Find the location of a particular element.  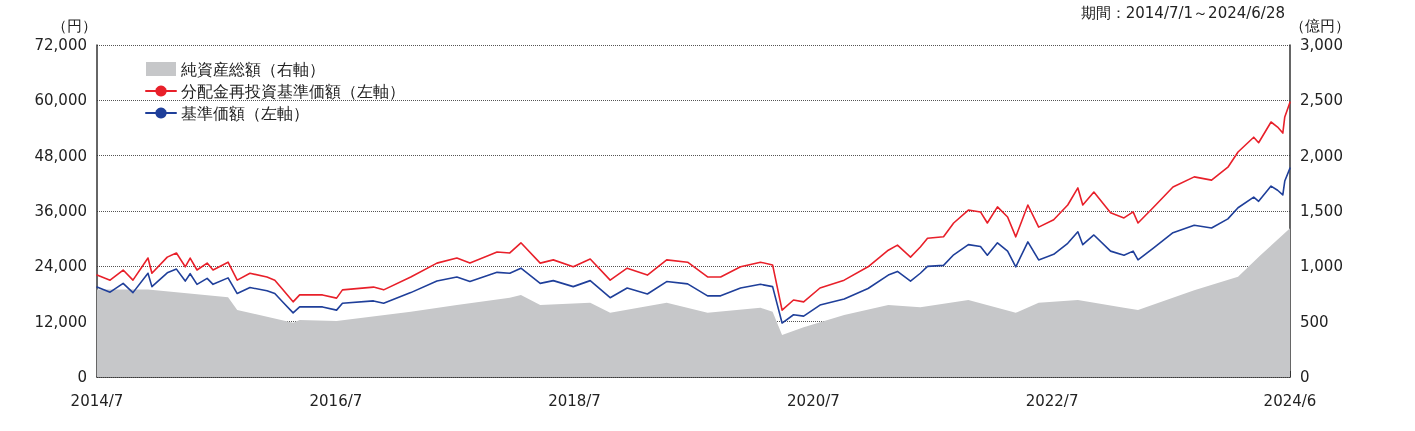

x-tick-label: 2016/7 is located at coordinates (336, 400).